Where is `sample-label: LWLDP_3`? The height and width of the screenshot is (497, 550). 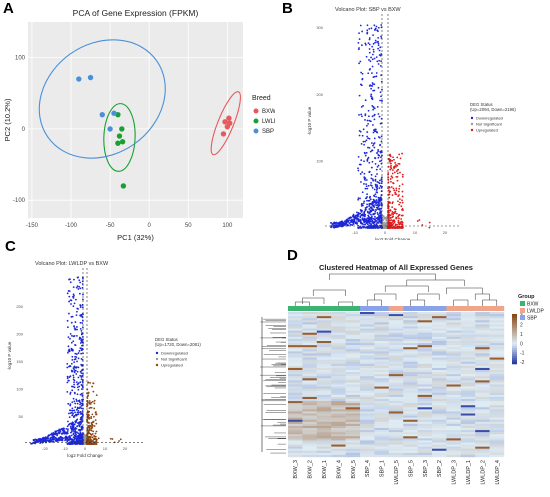 sample-label: LWLDP_3 is located at coordinates (455, 472).